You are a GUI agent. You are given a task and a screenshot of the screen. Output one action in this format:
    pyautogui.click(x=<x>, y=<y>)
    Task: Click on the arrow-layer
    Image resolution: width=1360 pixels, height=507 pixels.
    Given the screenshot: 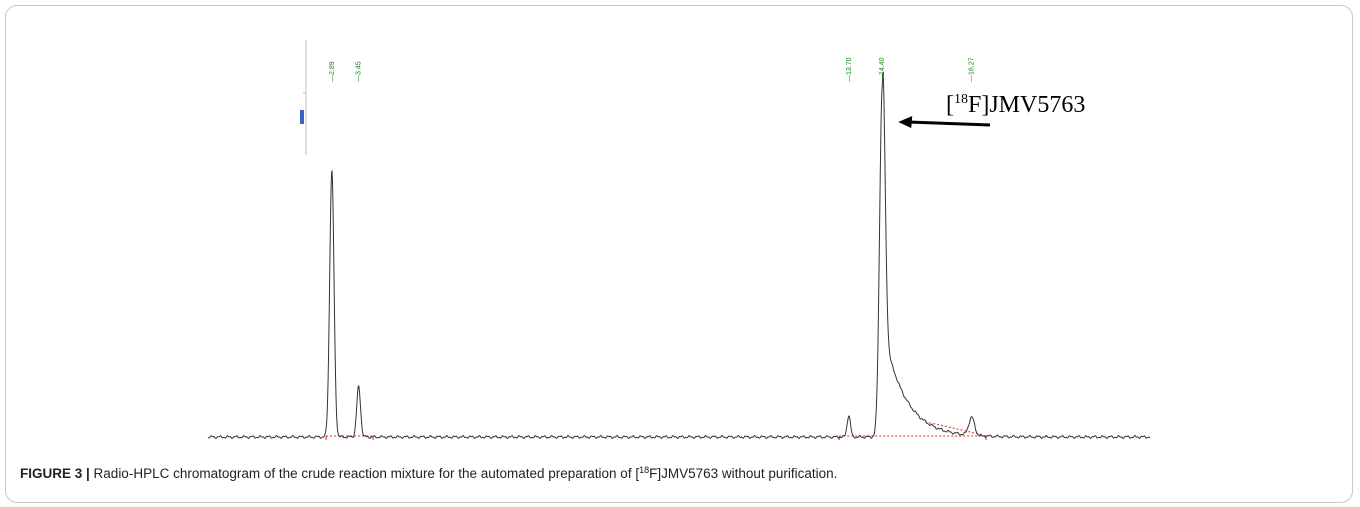 What is the action you would take?
    pyautogui.click(x=944, y=122)
    